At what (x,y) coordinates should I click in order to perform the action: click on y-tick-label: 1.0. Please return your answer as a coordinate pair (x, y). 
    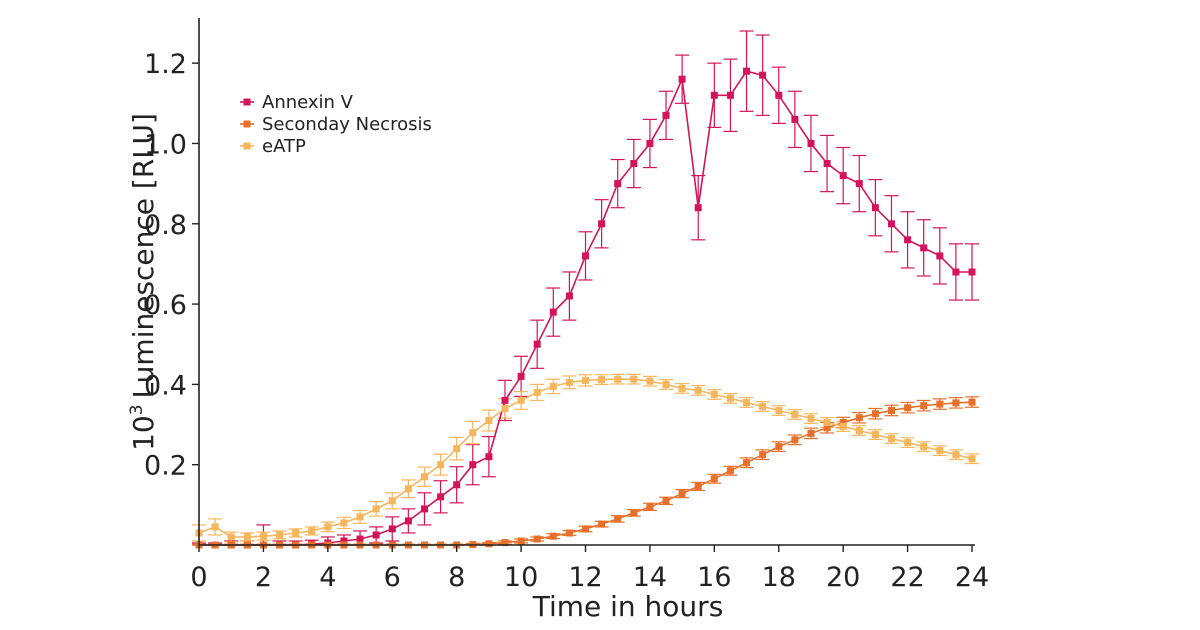
    Looking at the image, I should click on (165, 144).